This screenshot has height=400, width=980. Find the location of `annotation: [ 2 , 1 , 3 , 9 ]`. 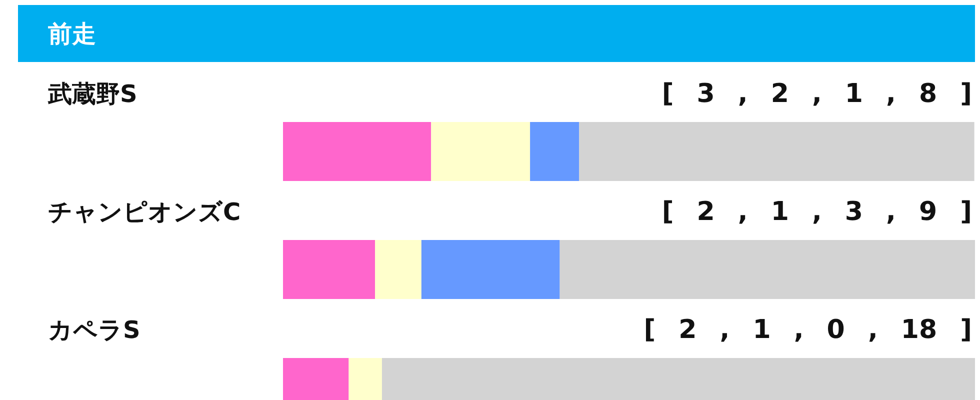

annotation: [ 2 , 1 , 3 , 9 ] is located at coordinates (817, 212).